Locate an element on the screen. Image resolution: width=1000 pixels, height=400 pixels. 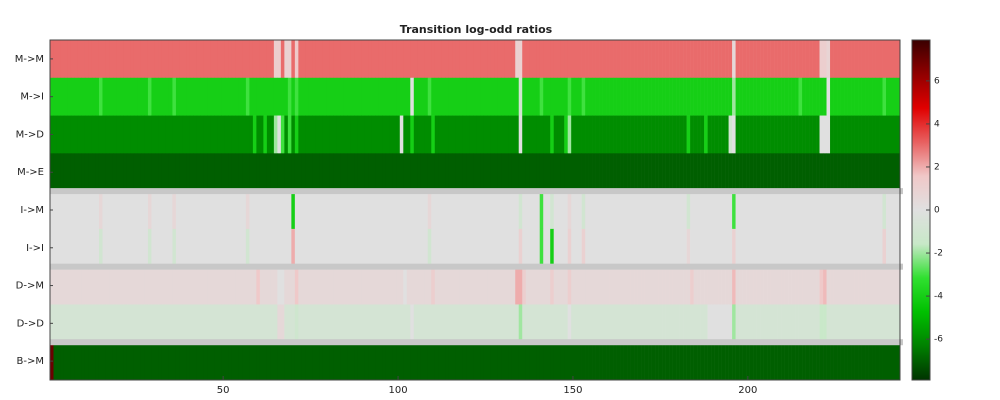
x-tick-label: 100 is located at coordinates (397, 390).